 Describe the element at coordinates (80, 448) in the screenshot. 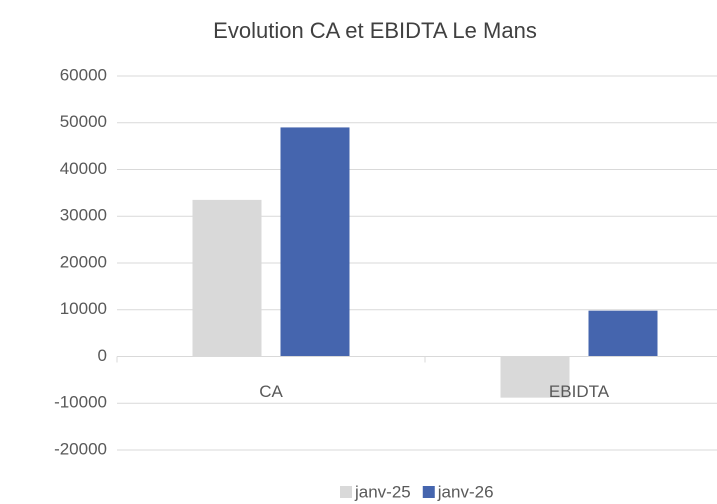

I see `y-tick-label: -20000` at that location.